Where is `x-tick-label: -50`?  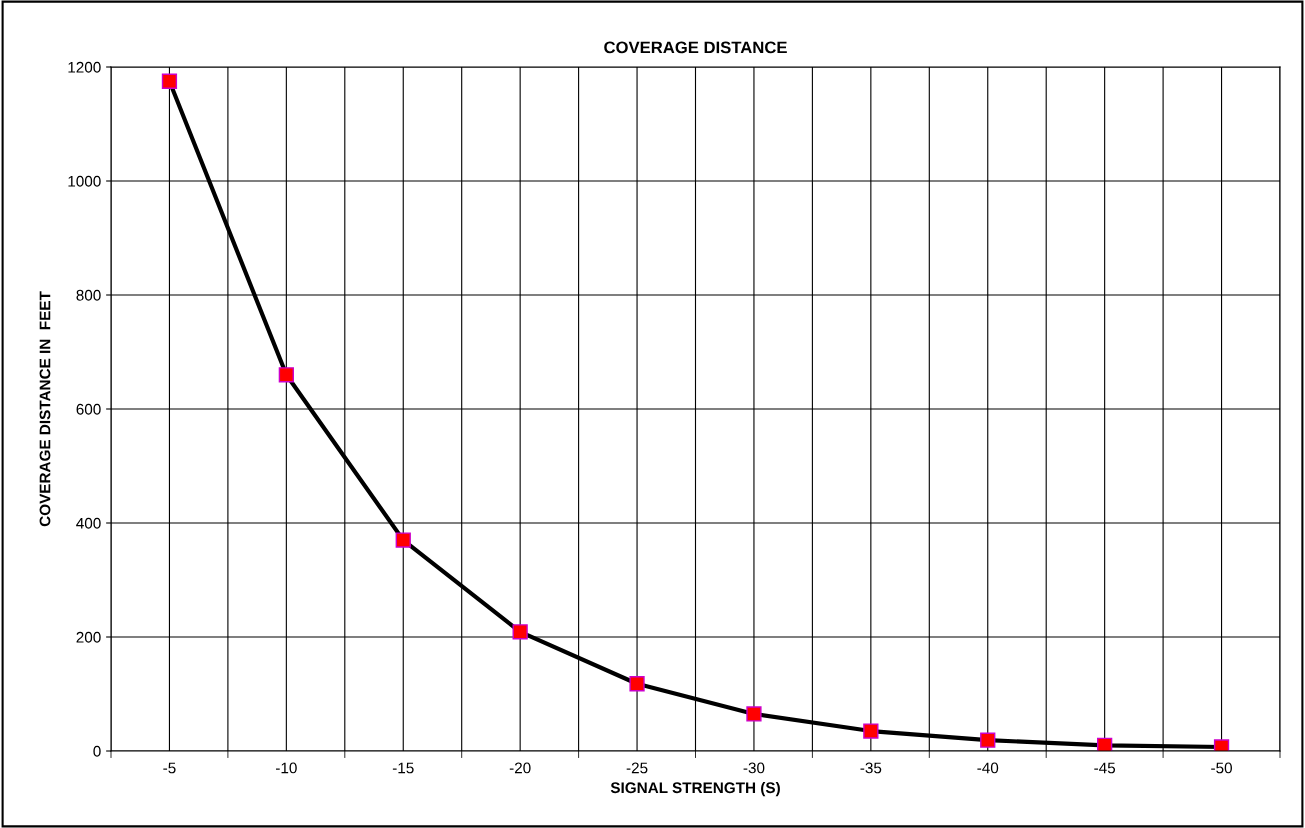
x-tick-label: -50 is located at coordinates (1221, 768).